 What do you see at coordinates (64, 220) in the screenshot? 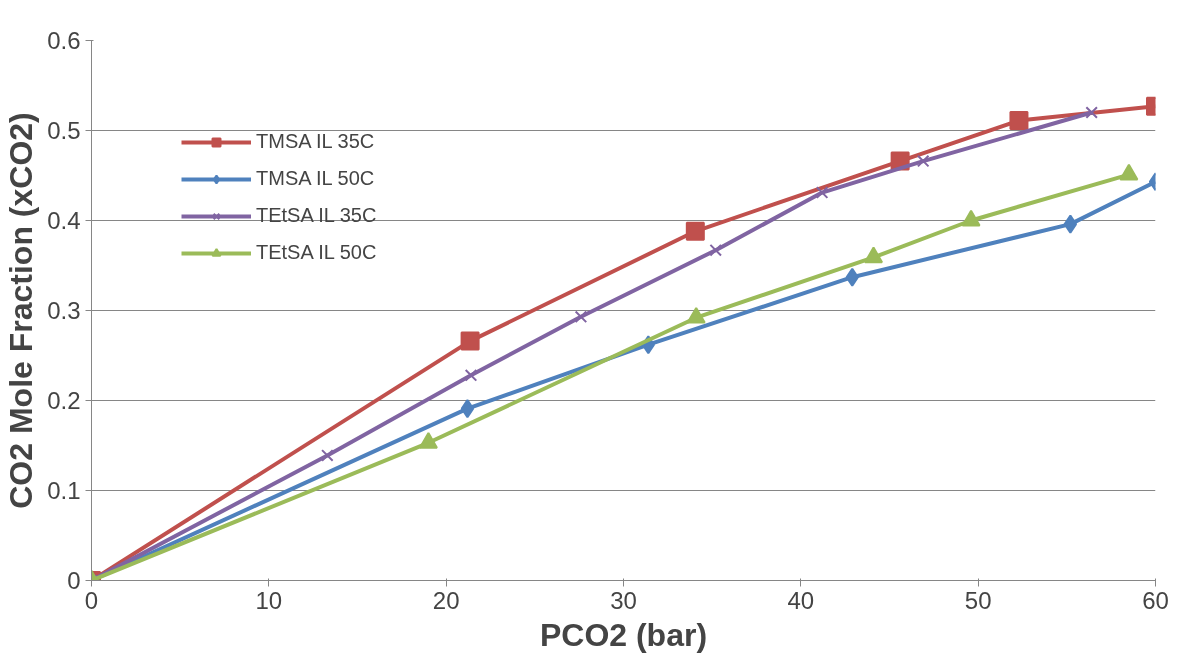
I see `y-tick-label: 0.4` at bounding box center [64, 220].